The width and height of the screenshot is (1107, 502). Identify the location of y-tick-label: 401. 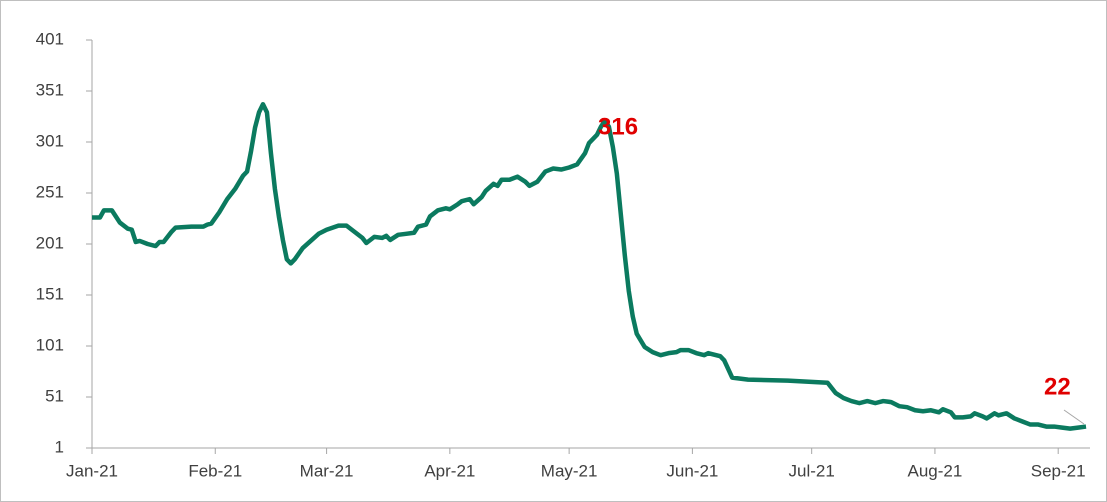
(50, 38).